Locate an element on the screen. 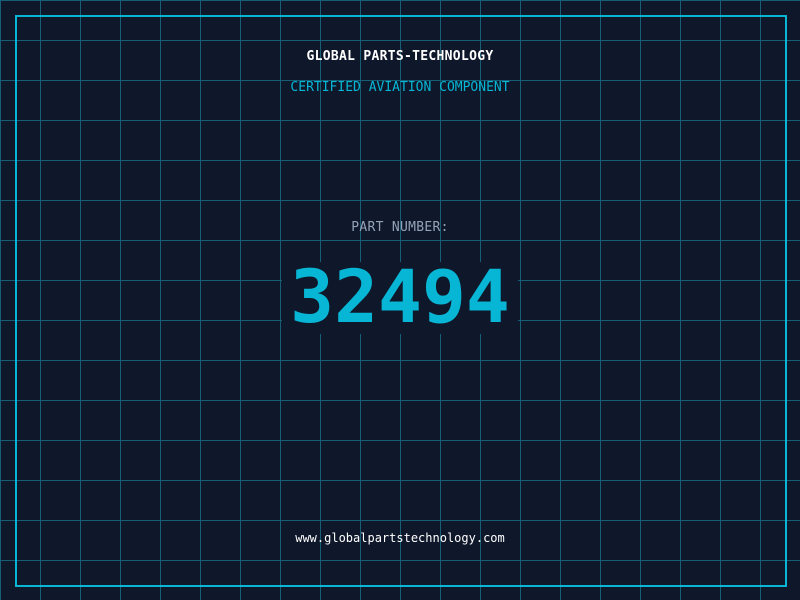 Image resolution: width=800 pixels, height=600 pixels. part-number-value: 32494 is located at coordinates (400, 297).